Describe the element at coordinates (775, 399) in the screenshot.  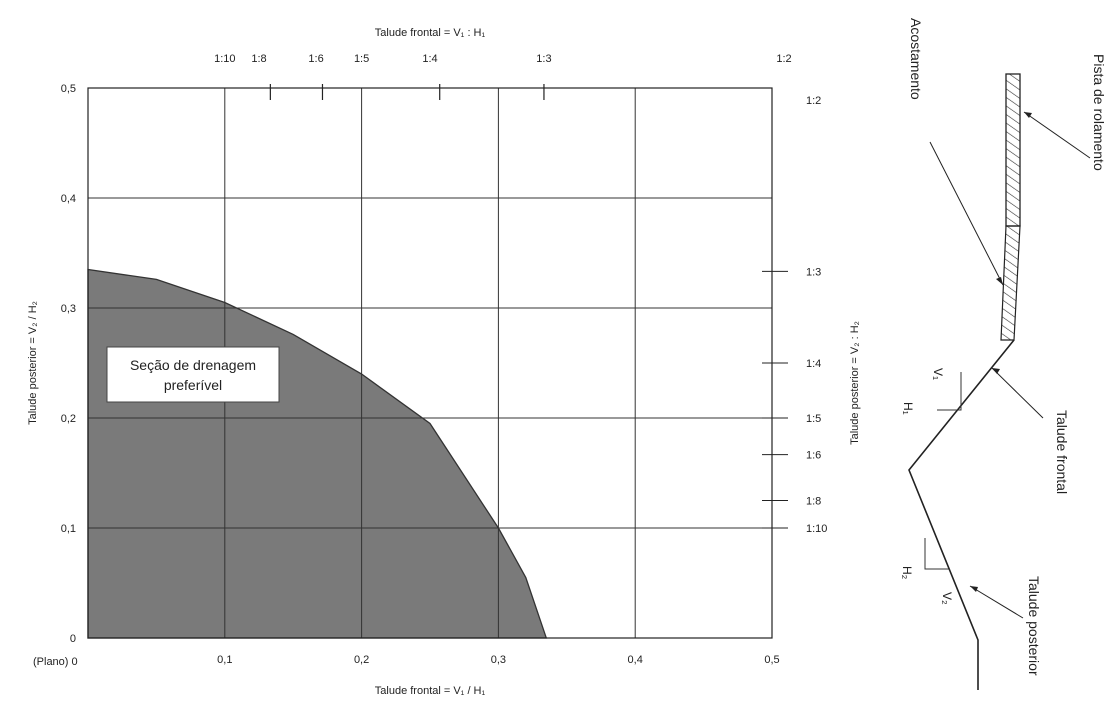
I see `right-axis-tick-marks` at that location.